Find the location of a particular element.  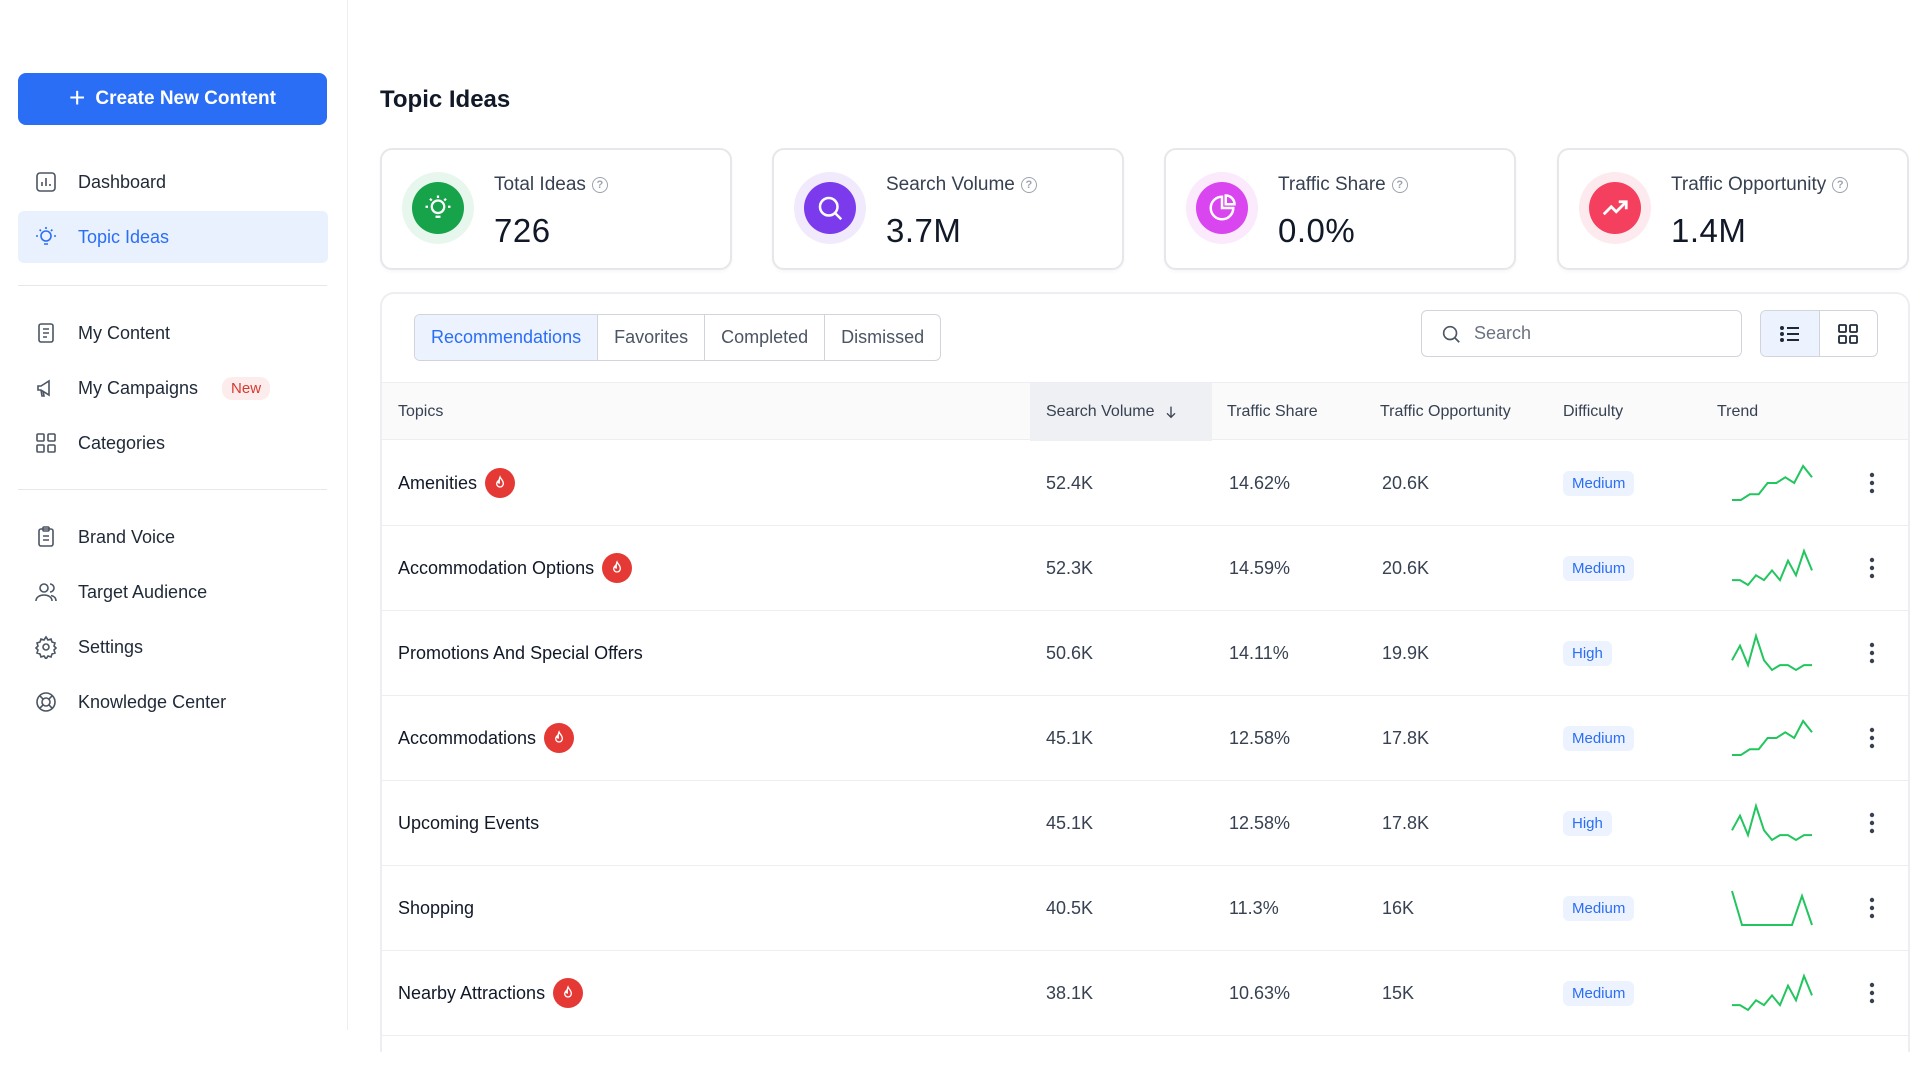

table-row: Shopping 40.5K 11.3% 16K Medium is located at coordinates (1145, 908).